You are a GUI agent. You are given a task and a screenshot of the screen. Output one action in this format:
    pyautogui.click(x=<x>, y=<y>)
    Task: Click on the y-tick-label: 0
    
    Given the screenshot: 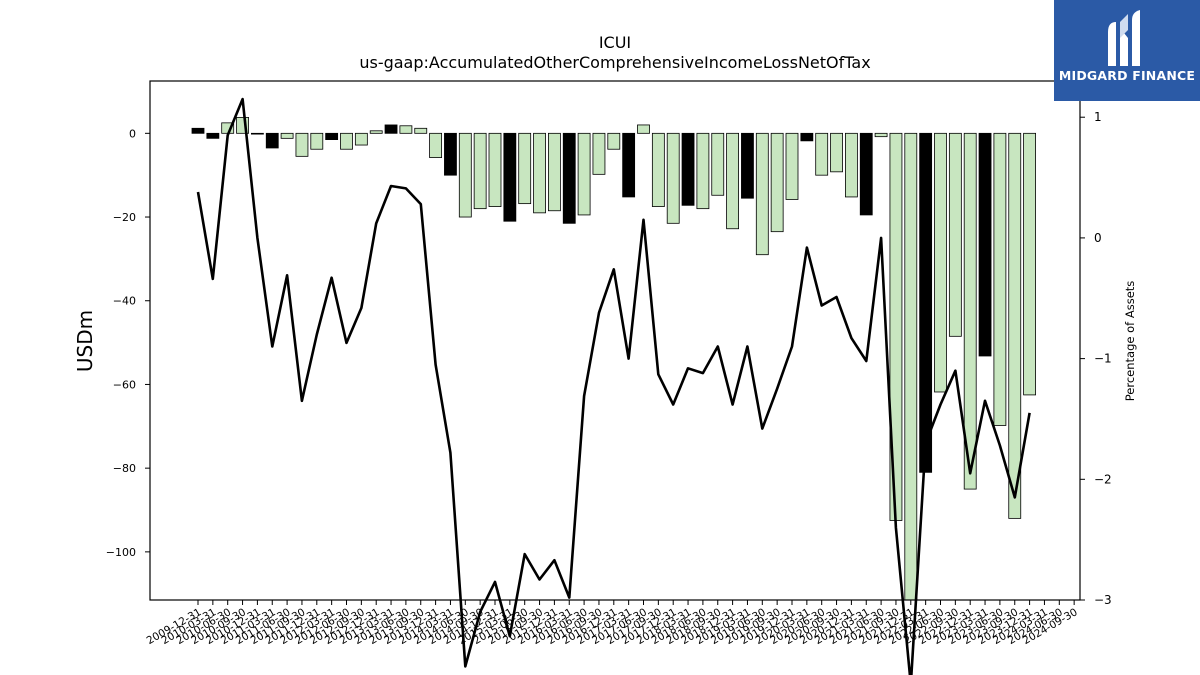 What is the action you would take?
    pyautogui.click(x=132, y=133)
    